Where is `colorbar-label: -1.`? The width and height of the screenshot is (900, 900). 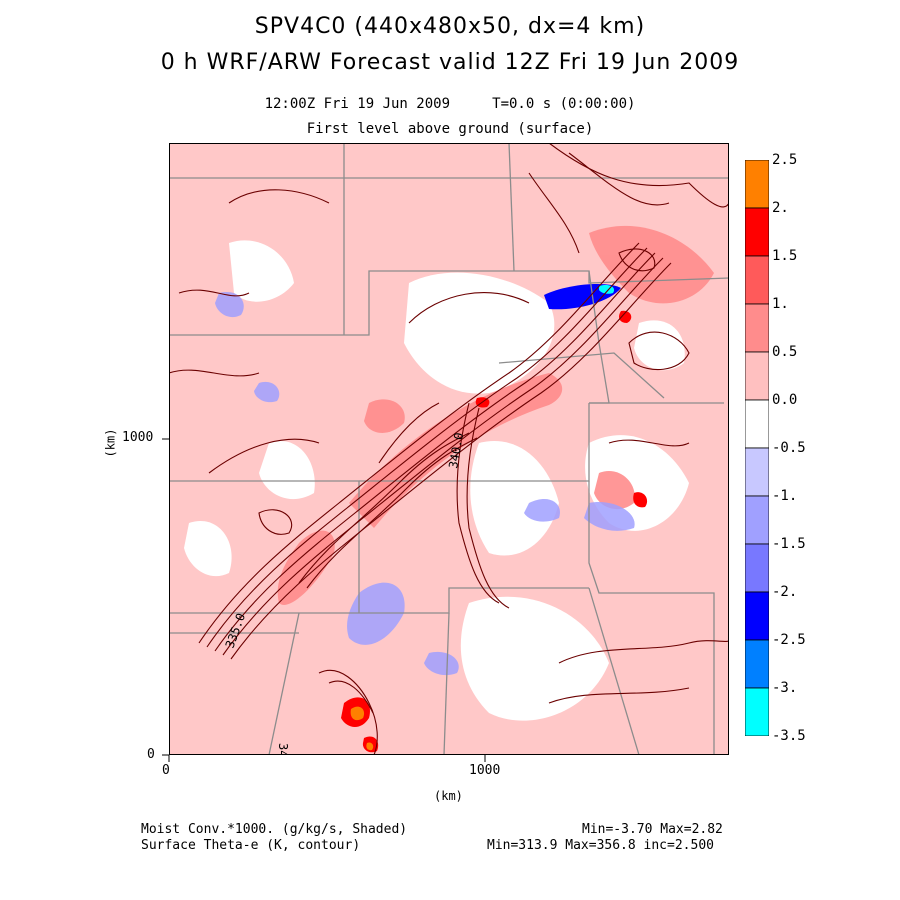
colorbar-label: -1. is located at coordinates (785, 496).